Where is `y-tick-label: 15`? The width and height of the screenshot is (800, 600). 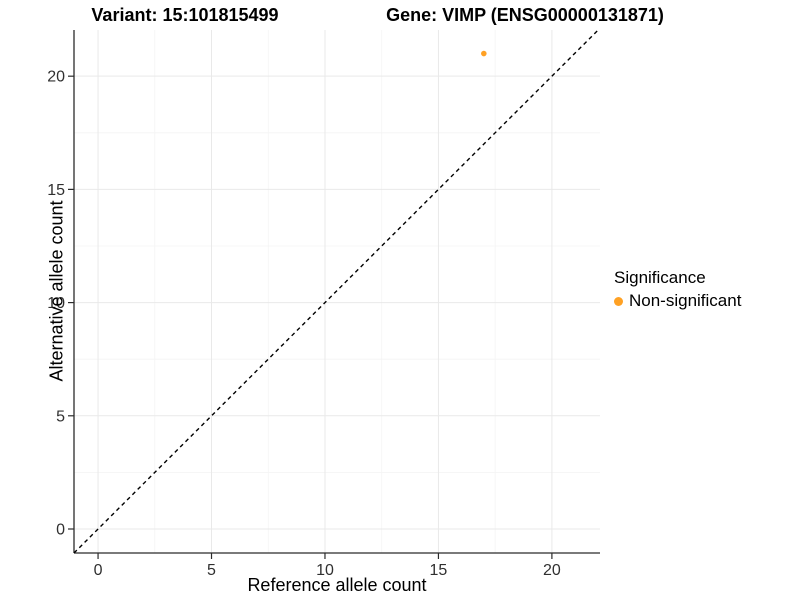 y-tick-label: 15 is located at coordinates (56, 190).